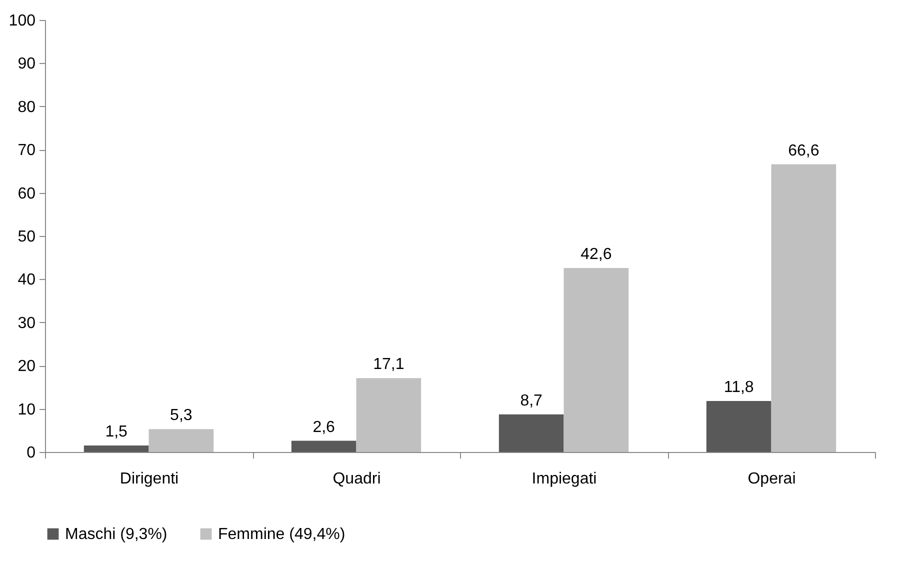  What do you see at coordinates (27, 323) in the screenshot?
I see `y-tick-label: 30` at bounding box center [27, 323].